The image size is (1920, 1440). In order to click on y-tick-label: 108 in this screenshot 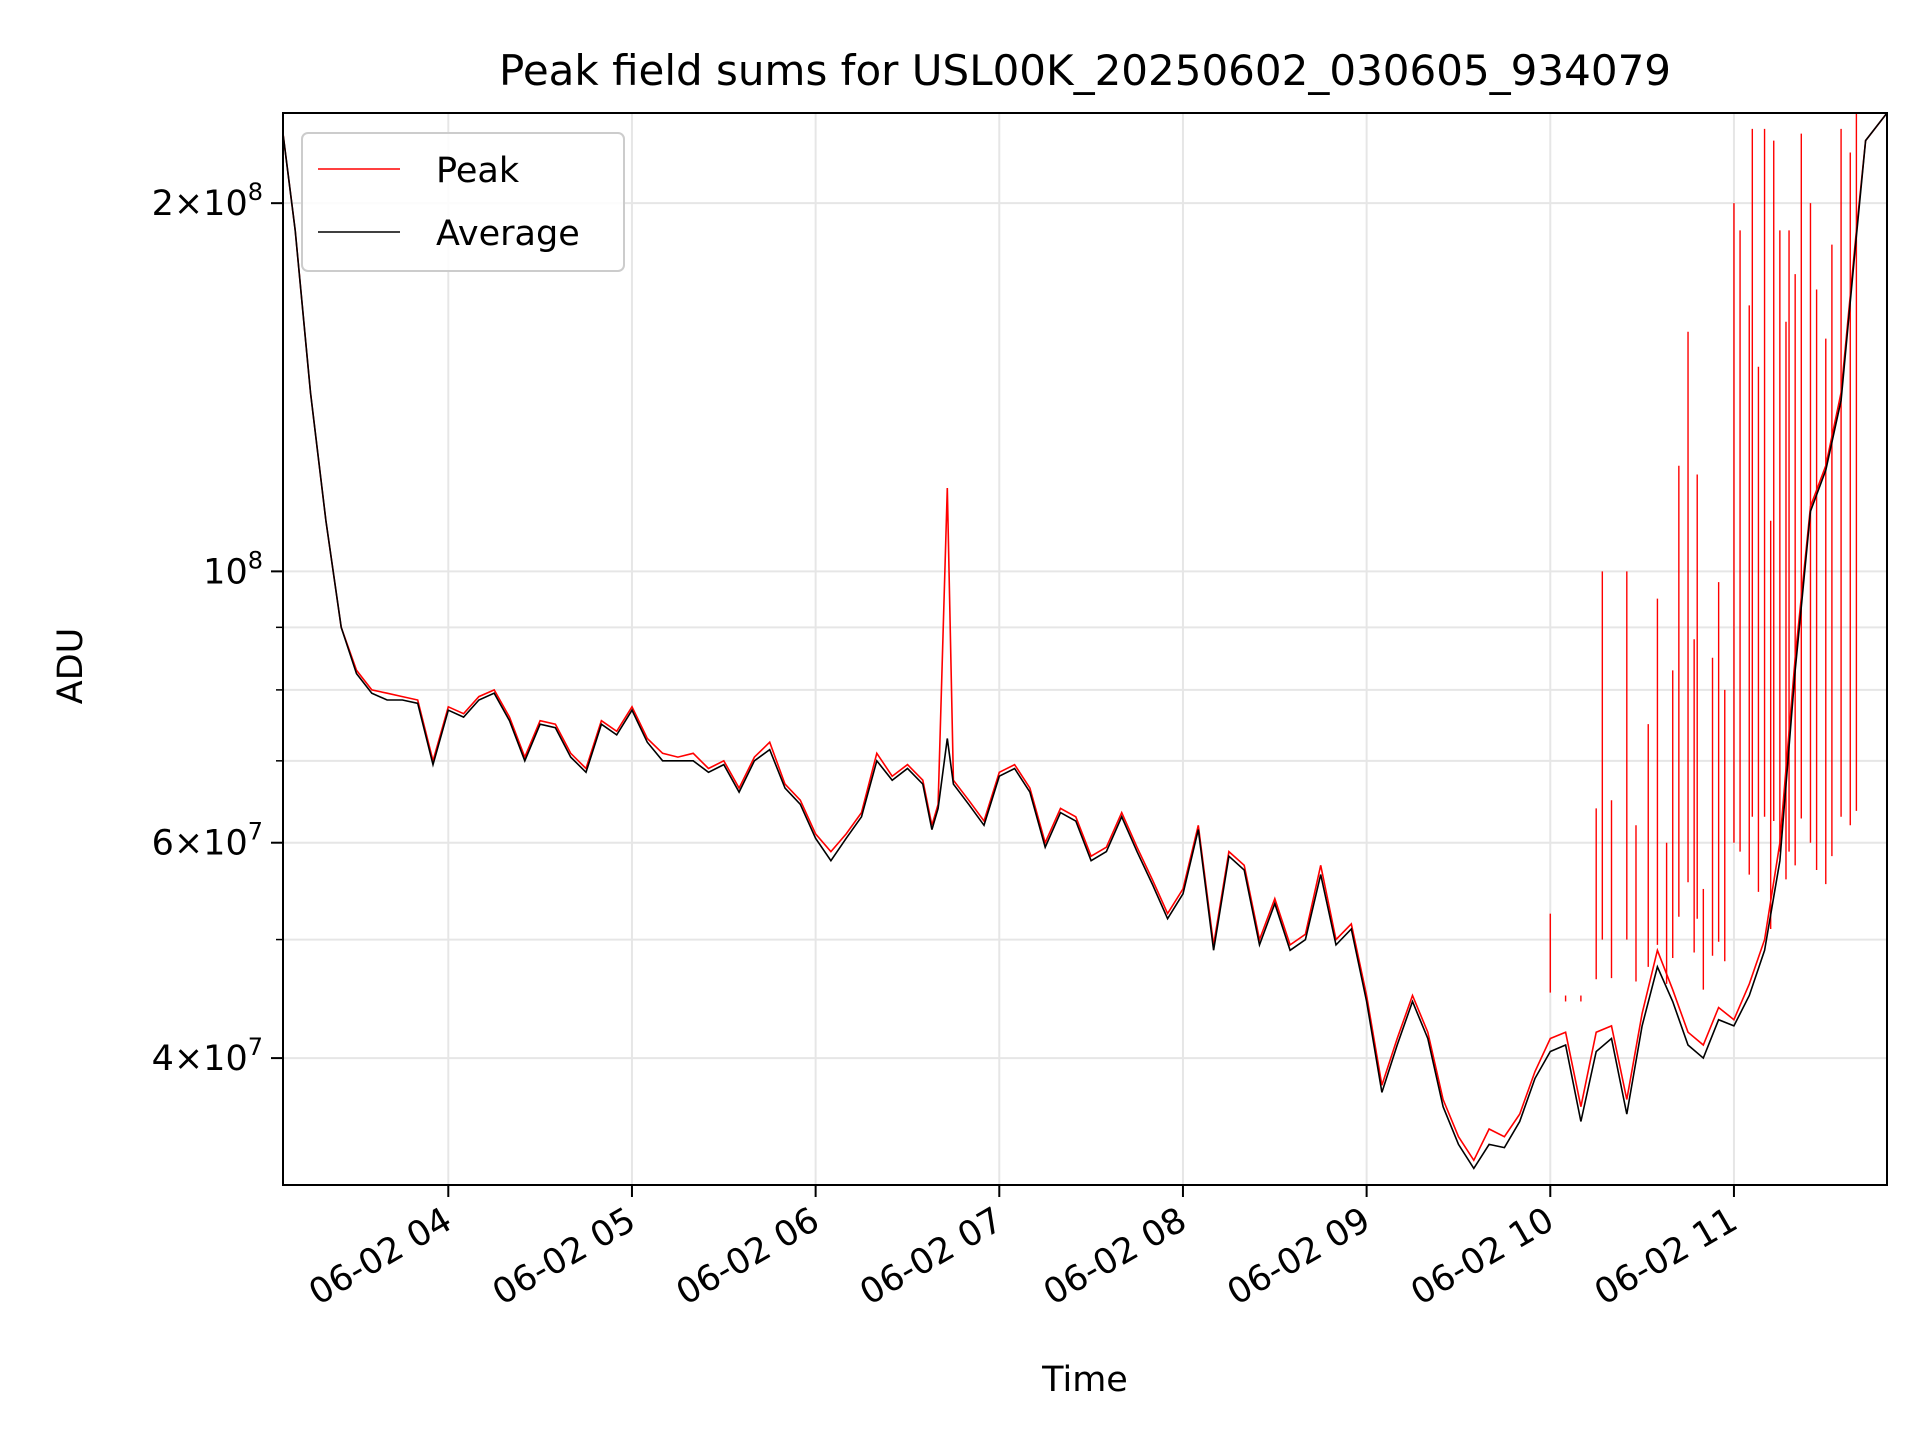, I will do `click(233, 569)`.